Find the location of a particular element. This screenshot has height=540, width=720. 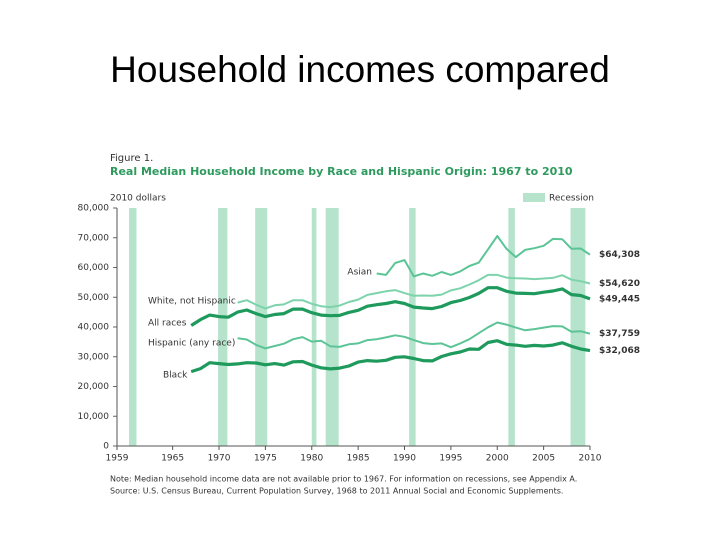

series-label: Hispanic (any race) is located at coordinates (191, 344).